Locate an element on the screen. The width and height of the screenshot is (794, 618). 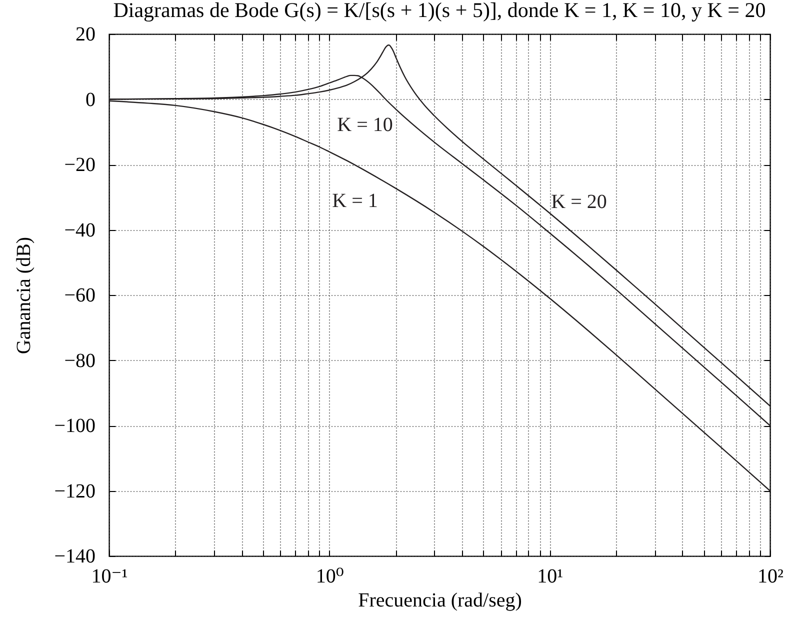
y-tick-label: 20 is located at coordinates (86, 35).